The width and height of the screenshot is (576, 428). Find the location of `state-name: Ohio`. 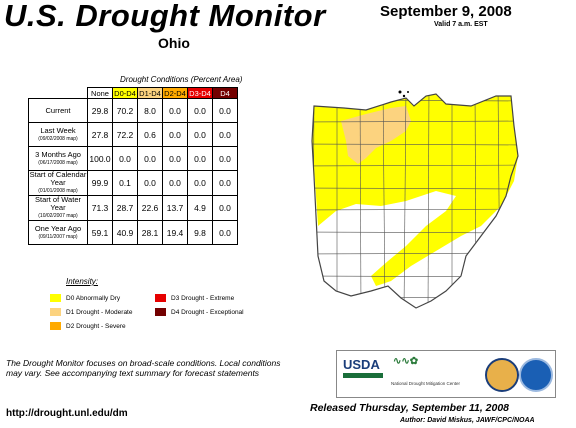

state-name: Ohio is located at coordinates (174, 43).